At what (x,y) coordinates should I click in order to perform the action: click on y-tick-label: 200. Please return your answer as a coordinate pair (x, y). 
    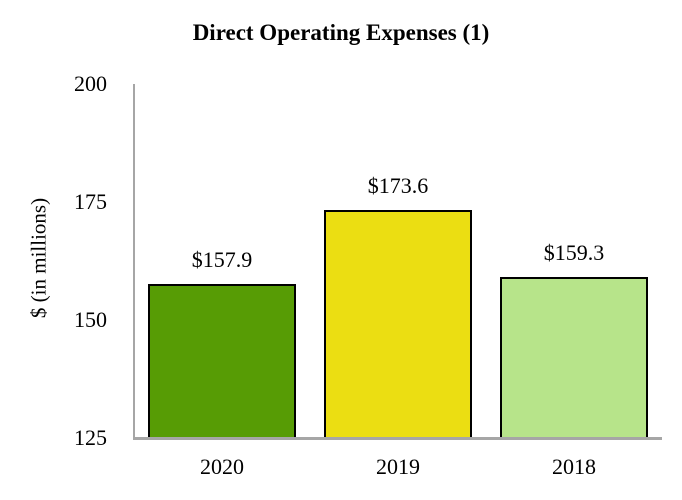
    Looking at the image, I should click on (90, 83).